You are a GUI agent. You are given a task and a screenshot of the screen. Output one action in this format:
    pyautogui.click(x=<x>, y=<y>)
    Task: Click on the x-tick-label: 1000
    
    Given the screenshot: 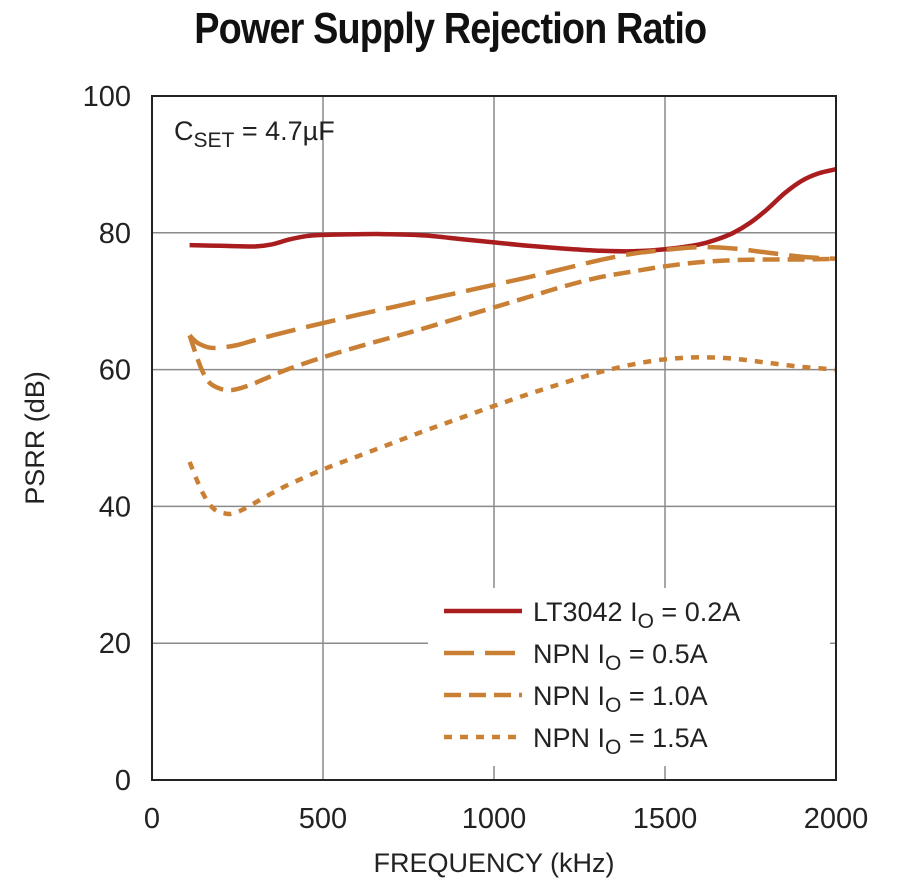 What is the action you would take?
    pyautogui.click(x=494, y=819)
    